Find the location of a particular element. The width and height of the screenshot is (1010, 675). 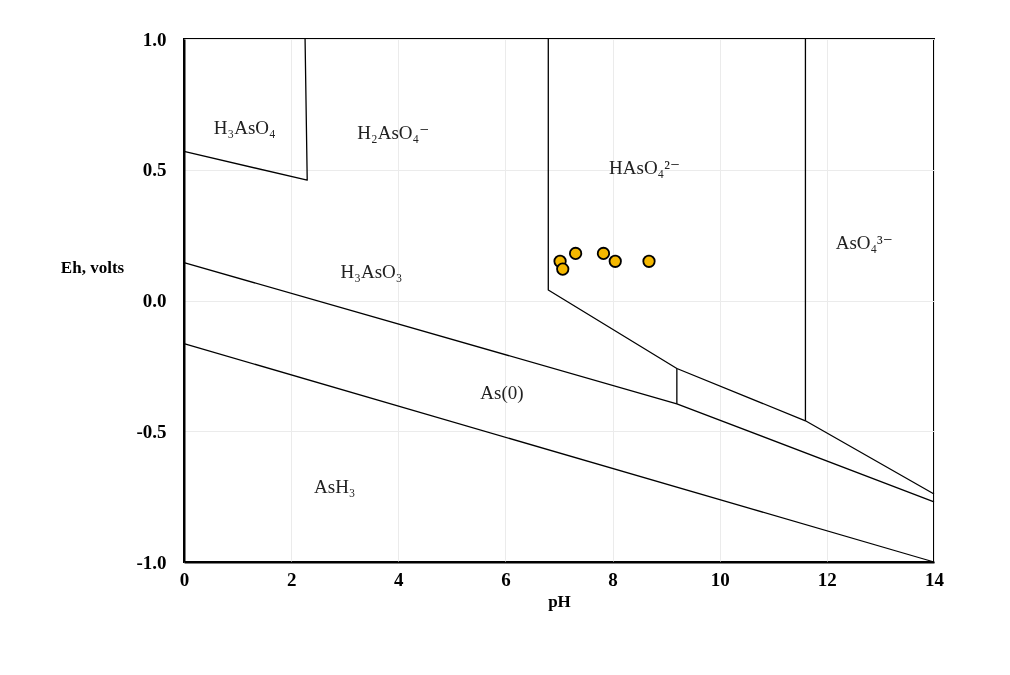

y-axis-title: Eh, volts is located at coordinates (92, 267).